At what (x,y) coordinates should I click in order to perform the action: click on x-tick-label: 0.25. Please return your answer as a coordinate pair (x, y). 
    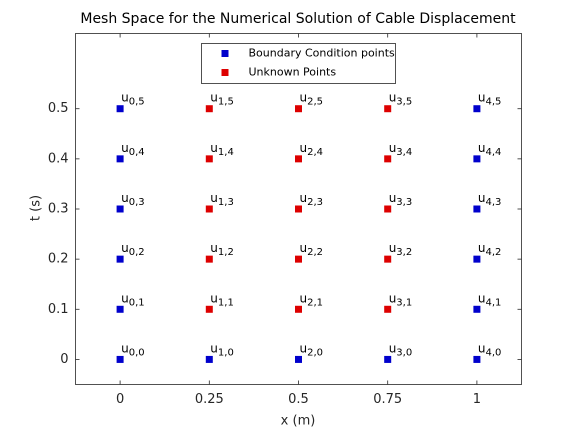
    Looking at the image, I should click on (209, 399).